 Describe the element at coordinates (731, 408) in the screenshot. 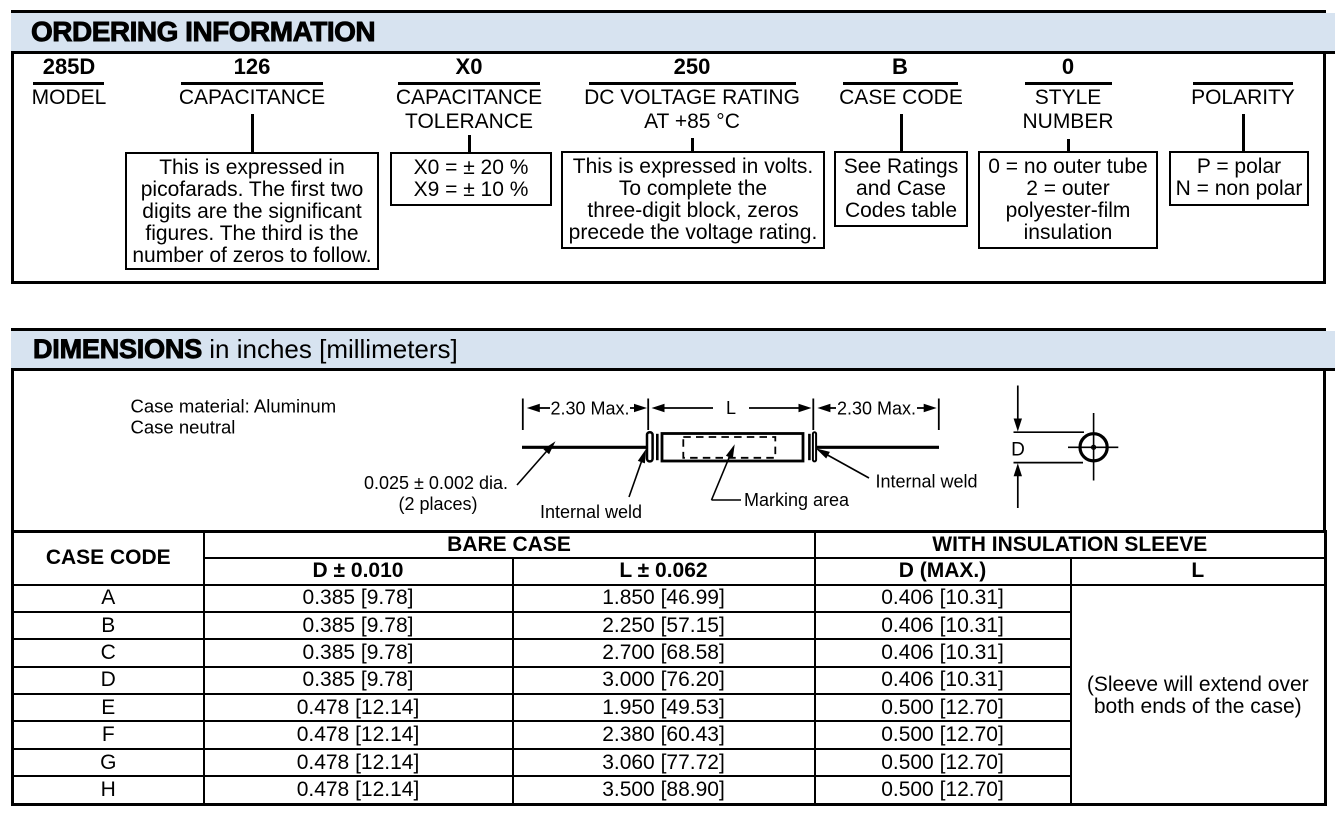

I see `svg-text: L` at that location.